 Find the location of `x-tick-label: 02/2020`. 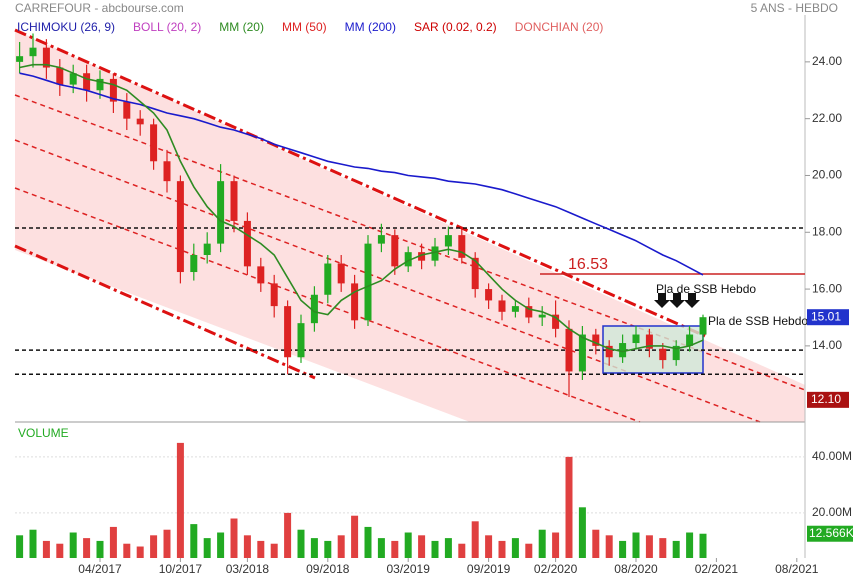

x-tick-label: 02/2020 is located at coordinates (556, 569).